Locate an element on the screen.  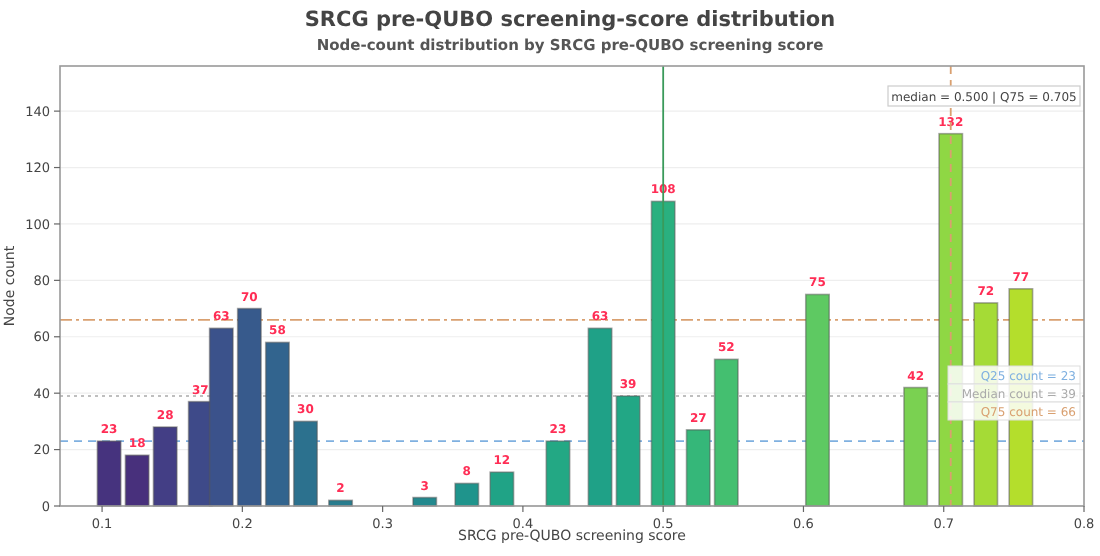
chart-title: SRCG pre-QUBO screening-score distribution is located at coordinates (570, 20).